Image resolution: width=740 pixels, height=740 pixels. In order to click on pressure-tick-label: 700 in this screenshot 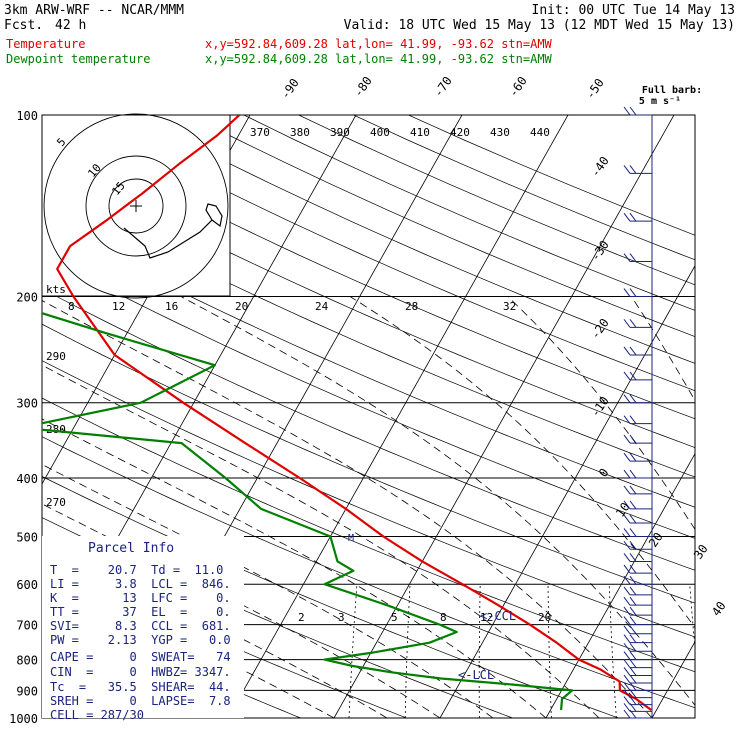, I will do `click(27, 626)`.